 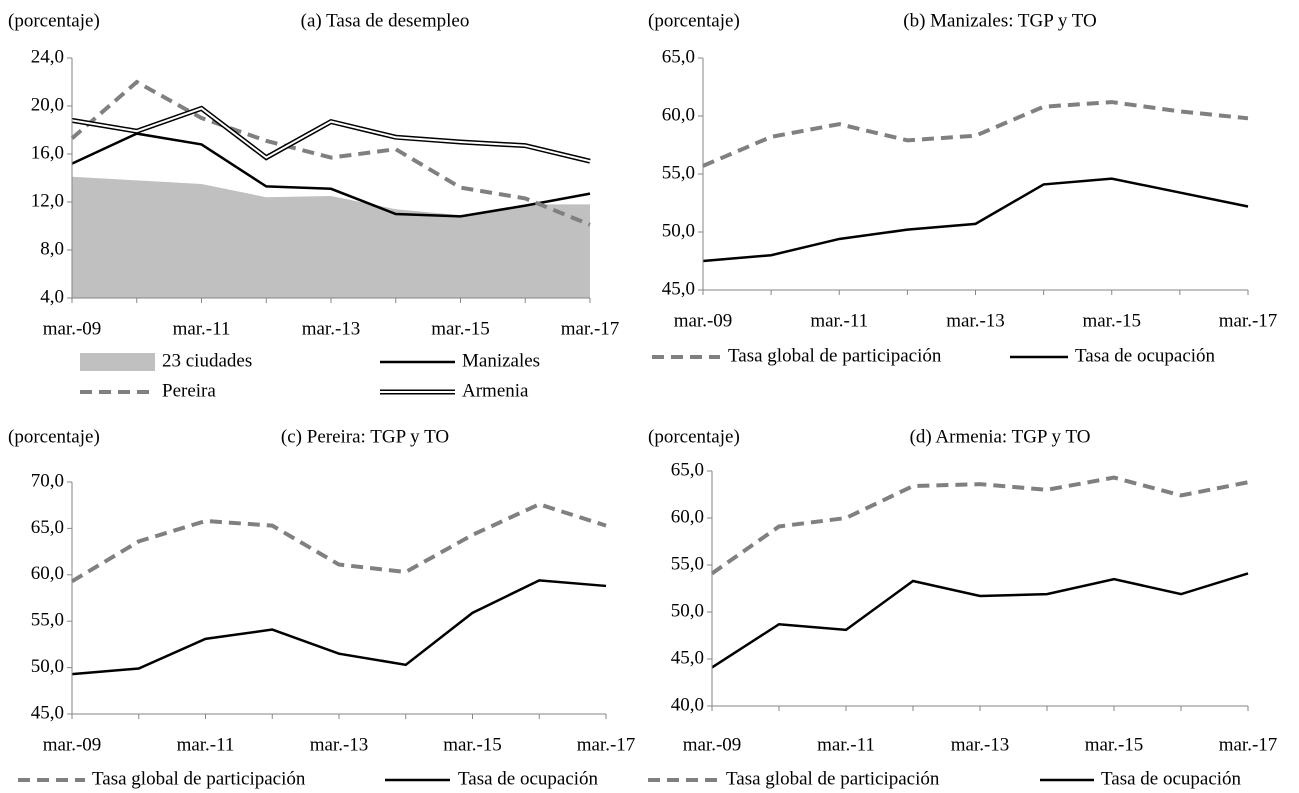 I want to click on chart-title: (b) Manizales: TGP y TO, so click(x=1000, y=20).